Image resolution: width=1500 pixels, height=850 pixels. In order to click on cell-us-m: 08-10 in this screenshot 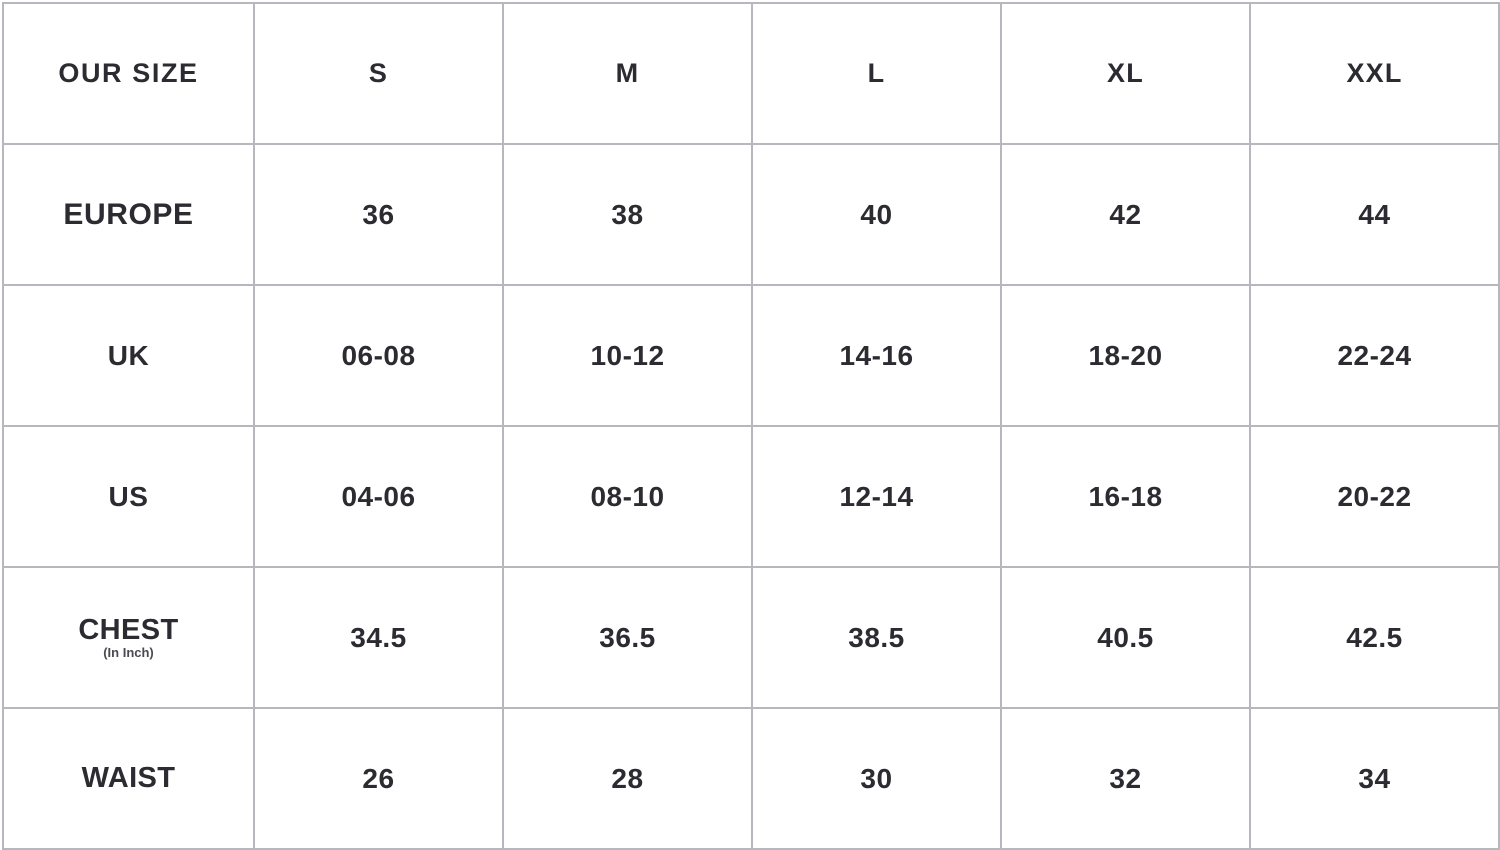, I will do `click(627, 496)`.